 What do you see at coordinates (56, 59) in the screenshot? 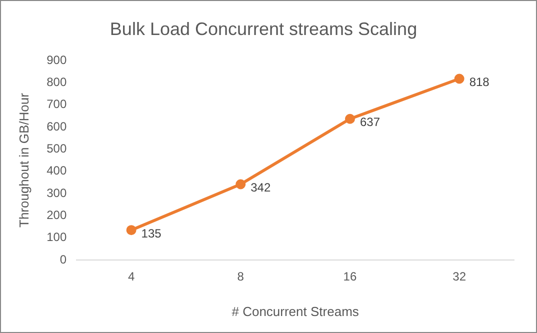
I see `y-tick-label: 900` at bounding box center [56, 59].